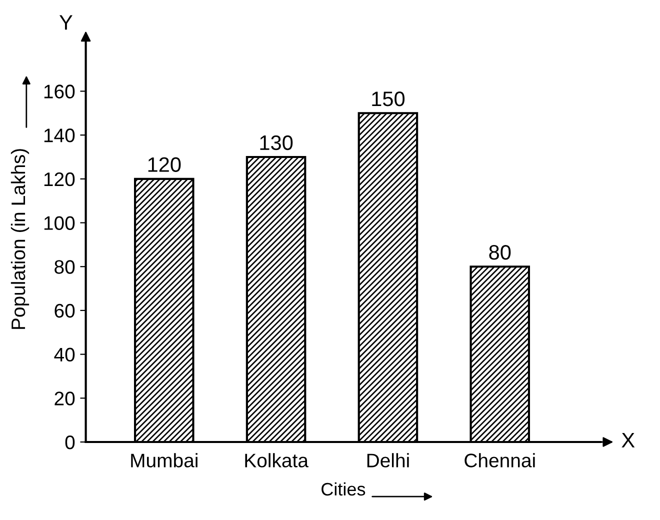 This screenshot has height=520, width=660. Describe the element at coordinates (64, 399) in the screenshot. I see `y-tick-label: 20` at that location.